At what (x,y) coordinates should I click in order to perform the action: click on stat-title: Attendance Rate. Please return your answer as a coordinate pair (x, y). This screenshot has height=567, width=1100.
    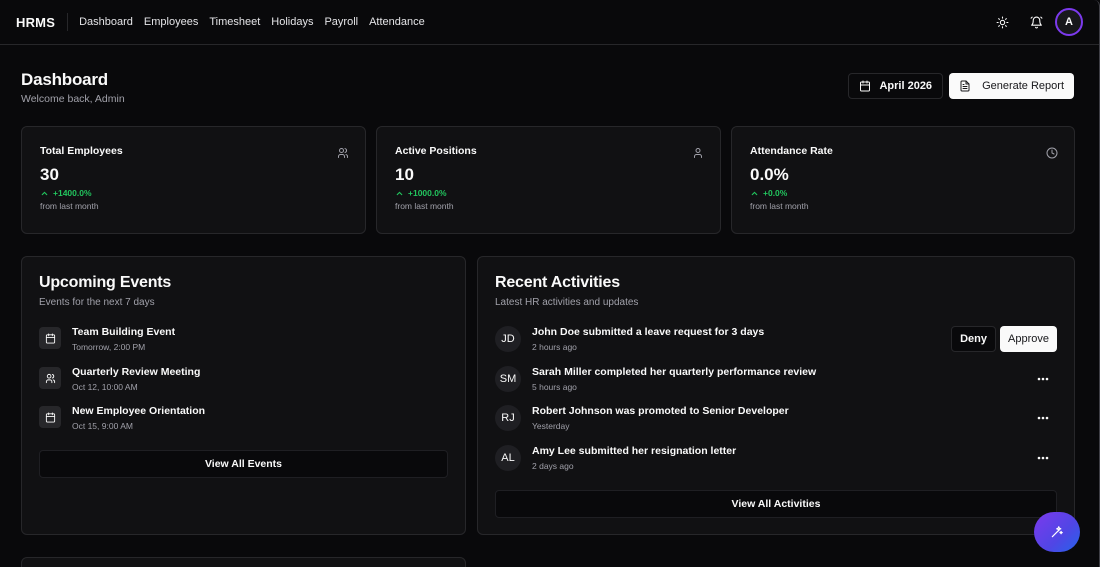
    Looking at the image, I should click on (791, 151).